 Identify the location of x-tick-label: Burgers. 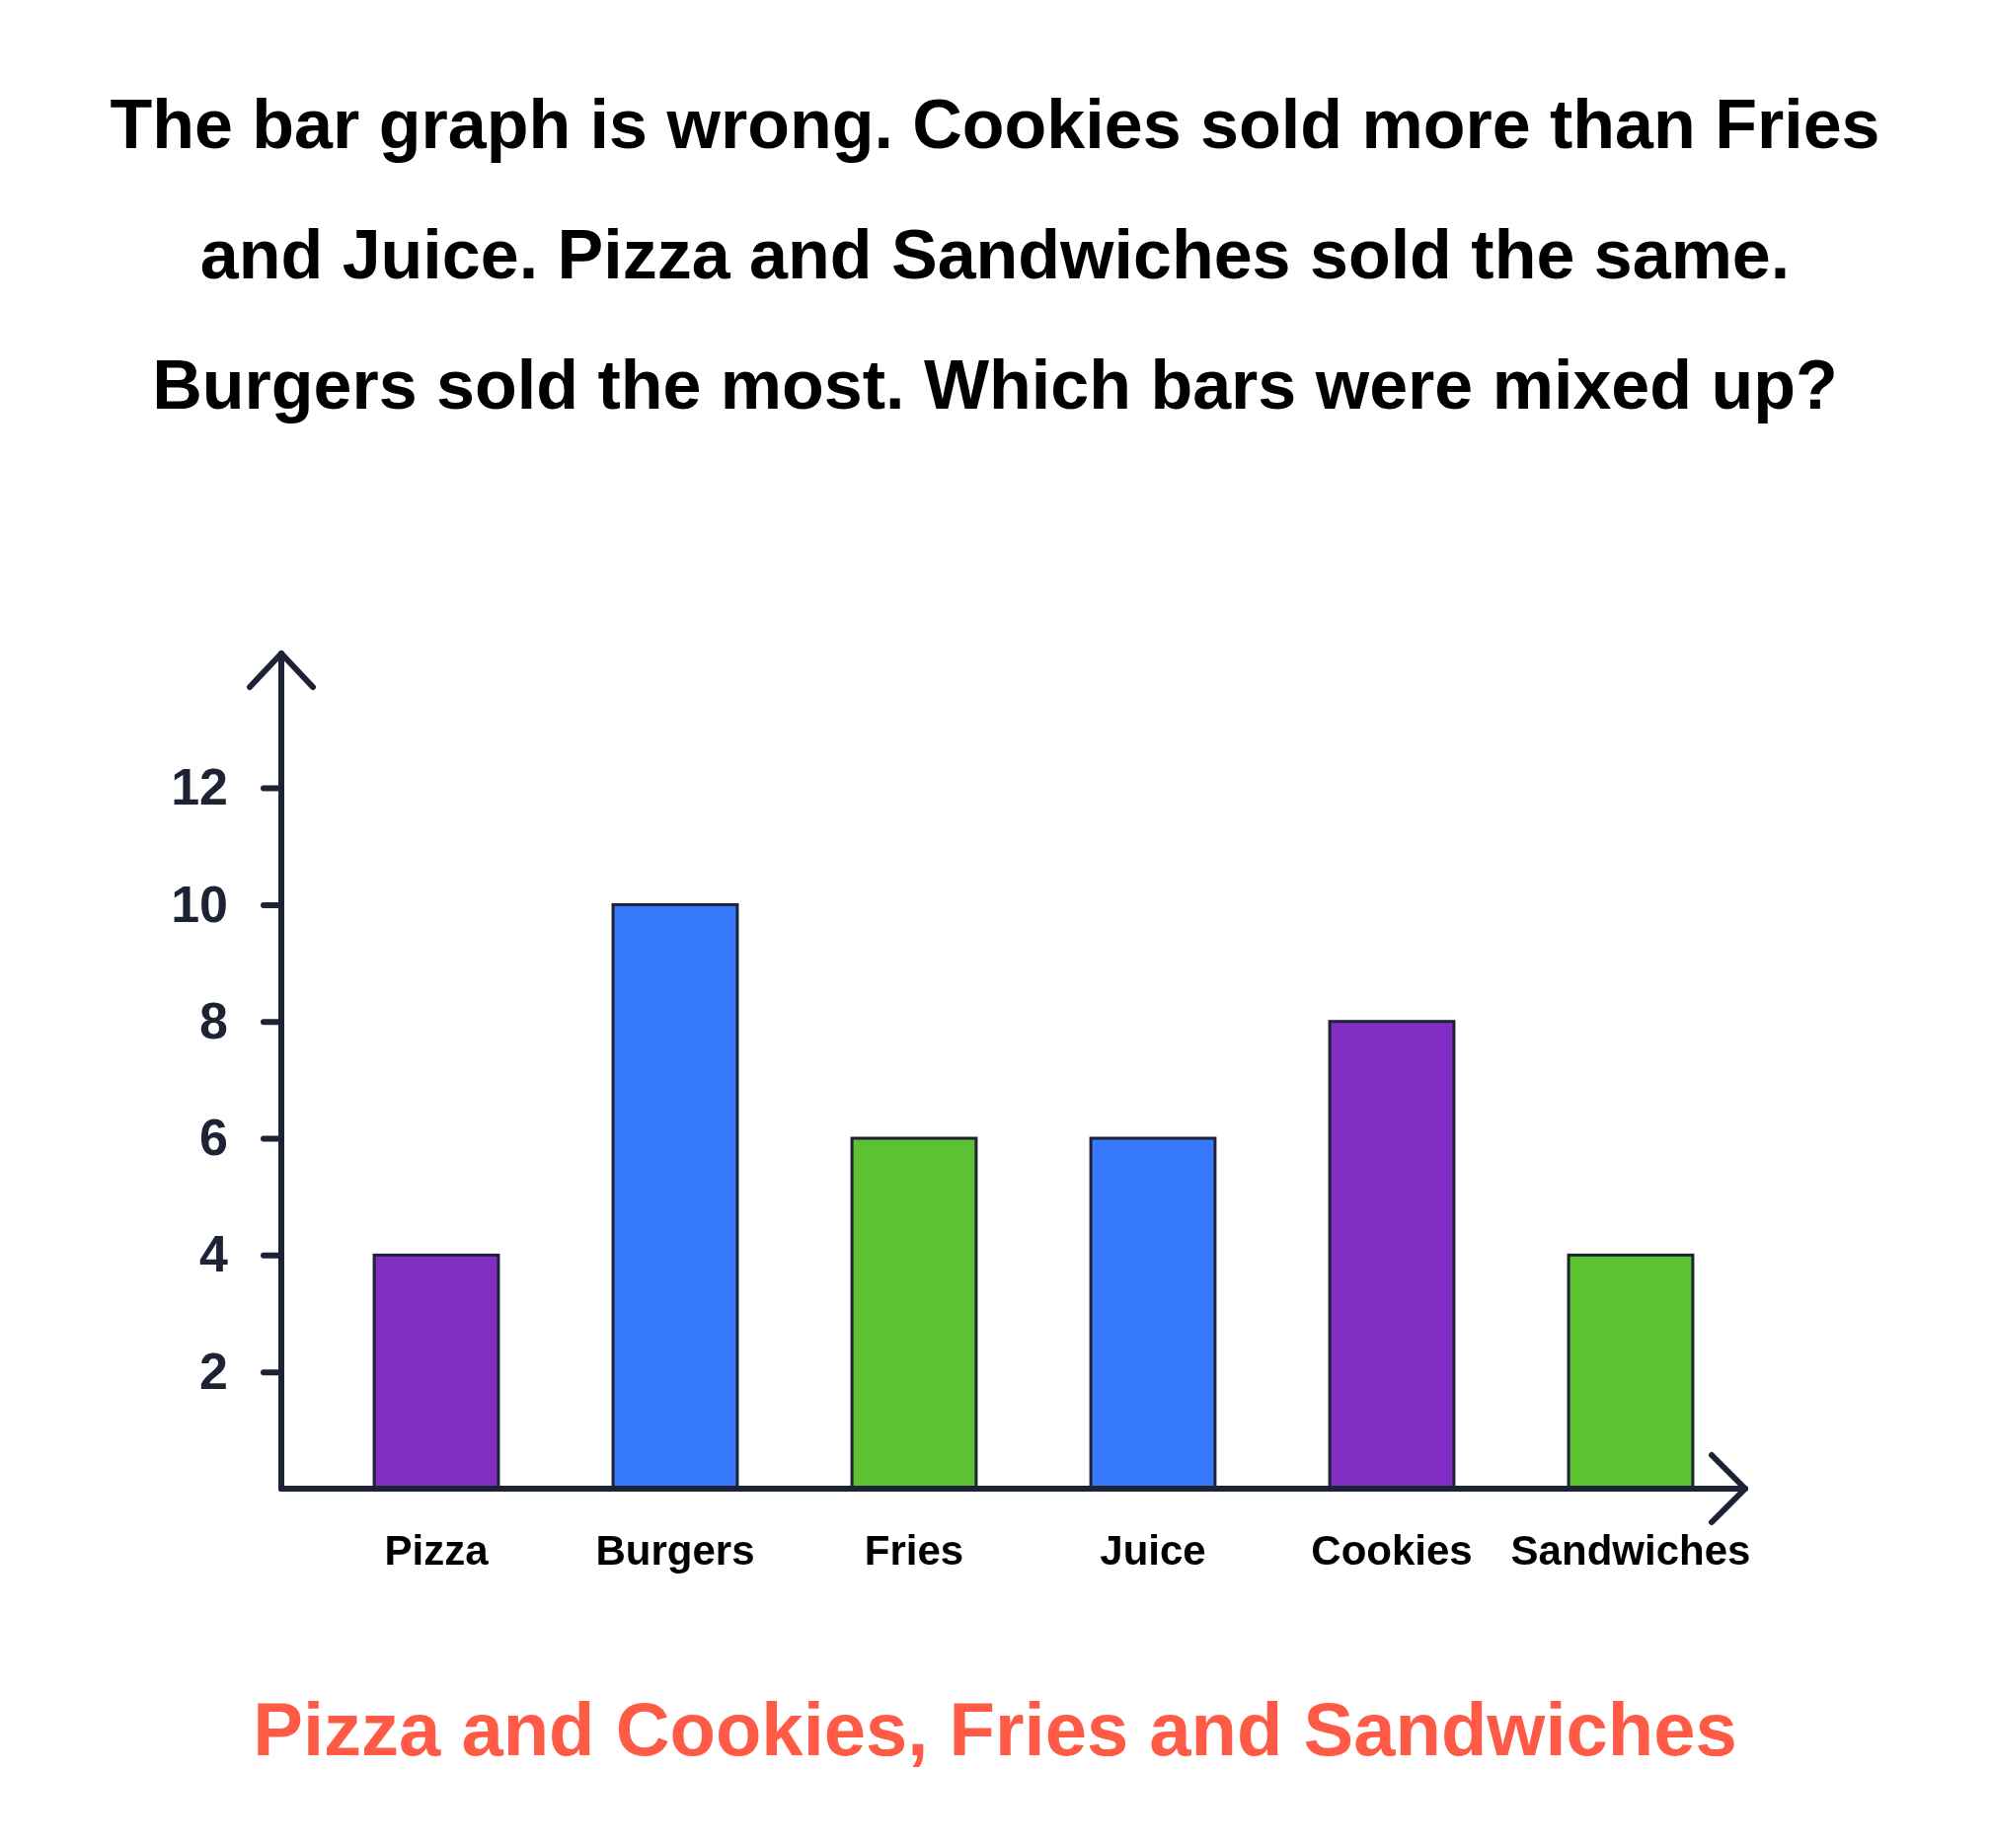
(675, 1550).